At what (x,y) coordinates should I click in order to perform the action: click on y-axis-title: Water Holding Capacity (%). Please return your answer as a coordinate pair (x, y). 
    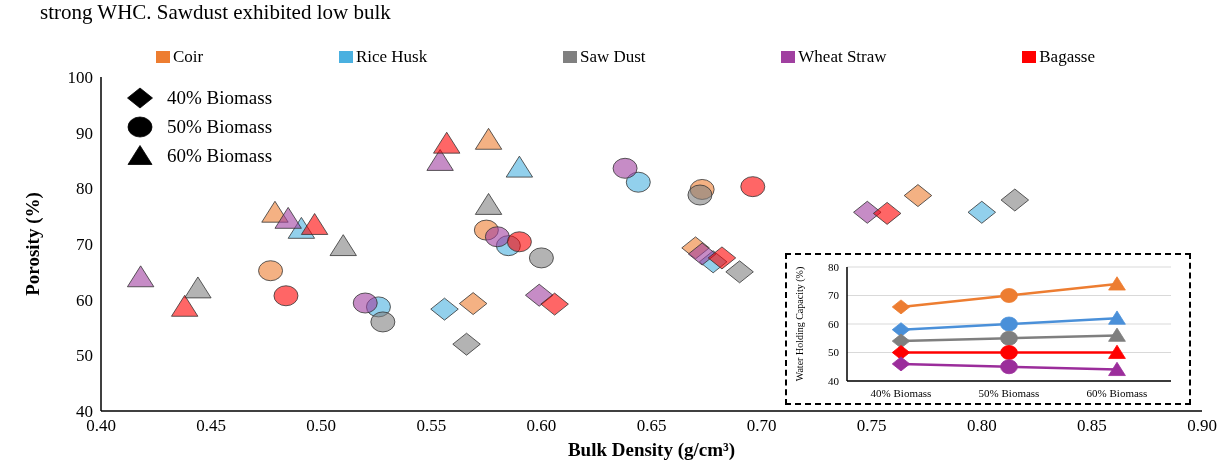
    Looking at the image, I should click on (799, 324).